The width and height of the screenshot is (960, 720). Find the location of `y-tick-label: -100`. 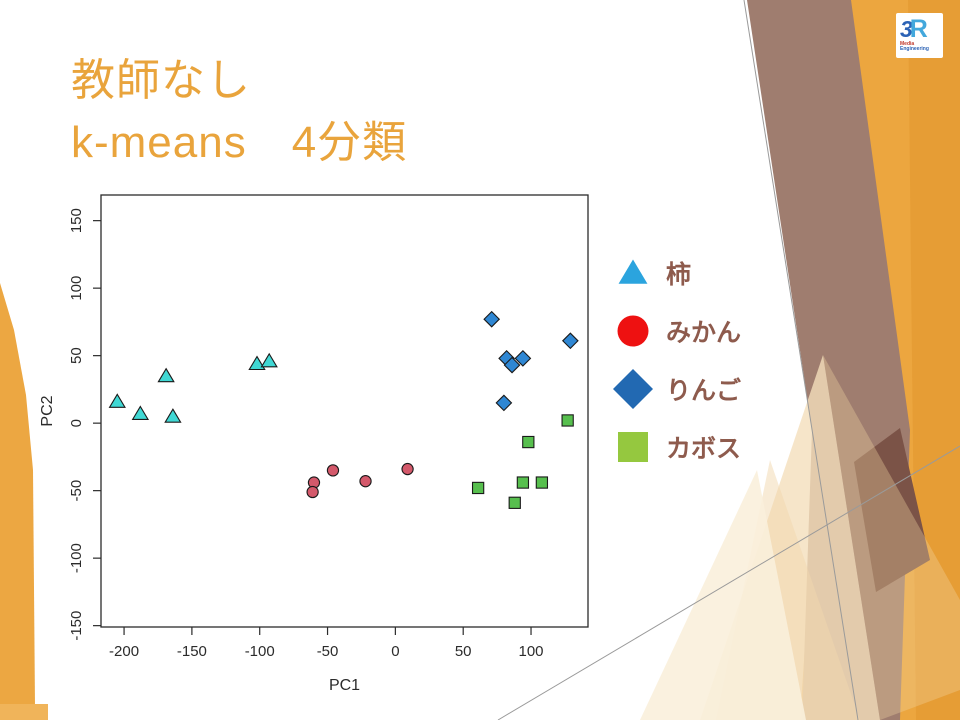

y-tick-label: -100 is located at coordinates (76, 558).